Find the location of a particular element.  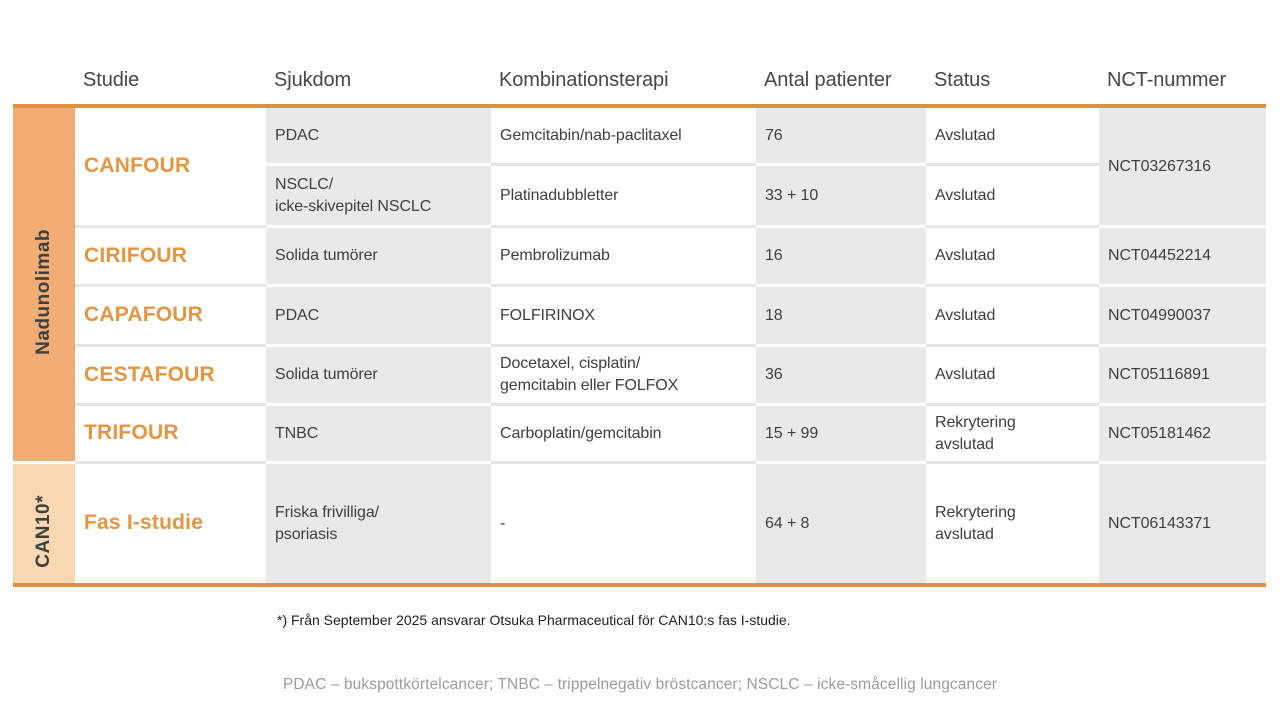

cell-antal-patienter: 16 is located at coordinates (841, 257).